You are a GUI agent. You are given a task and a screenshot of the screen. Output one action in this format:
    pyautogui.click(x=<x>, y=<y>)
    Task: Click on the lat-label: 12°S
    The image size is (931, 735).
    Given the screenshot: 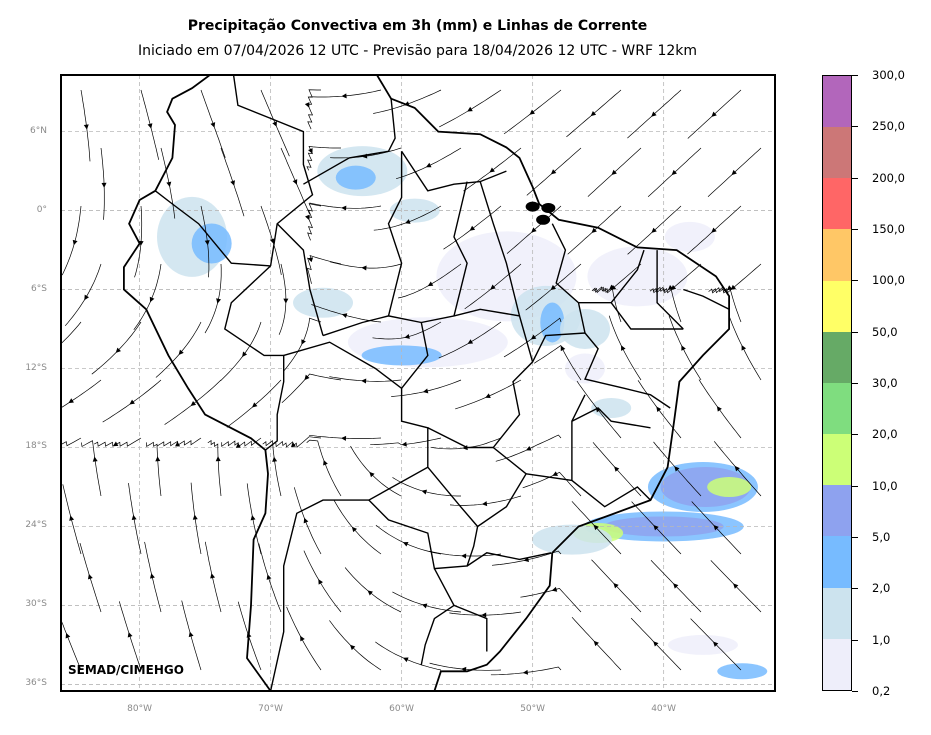 What is the action you would take?
    pyautogui.click(x=36, y=367)
    